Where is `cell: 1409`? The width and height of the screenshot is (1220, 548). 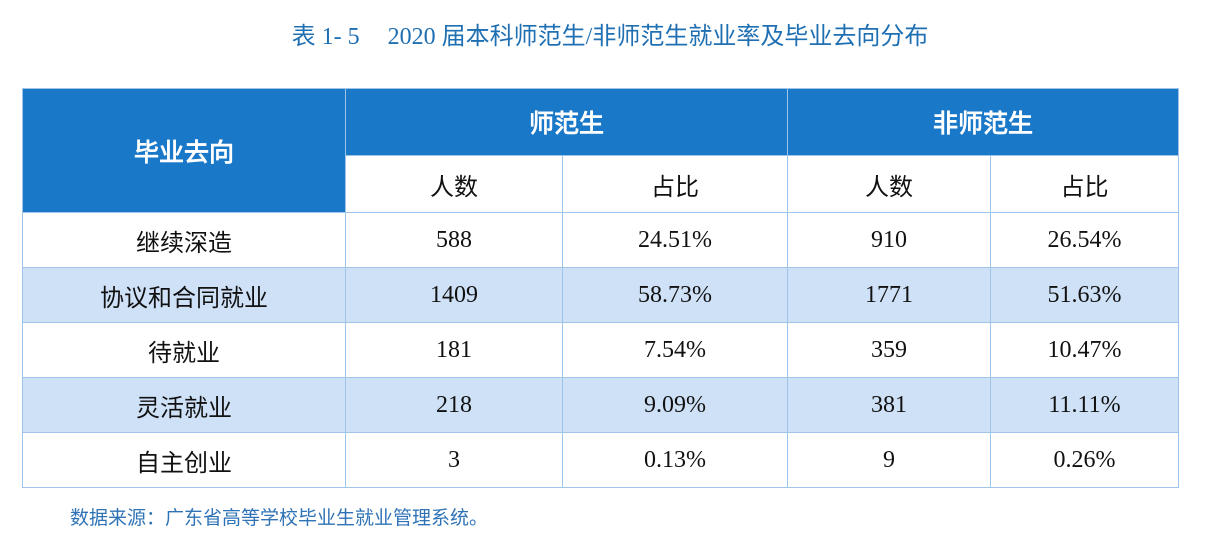 cell: 1409 is located at coordinates (454, 295).